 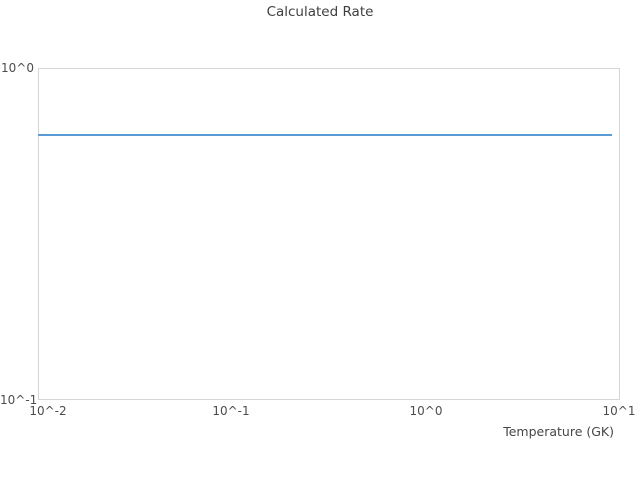 What do you see at coordinates (426, 411) in the screenshot?
I see `x-axis-tick-label-1e0: 10^0` at bounding box center [426, 411].